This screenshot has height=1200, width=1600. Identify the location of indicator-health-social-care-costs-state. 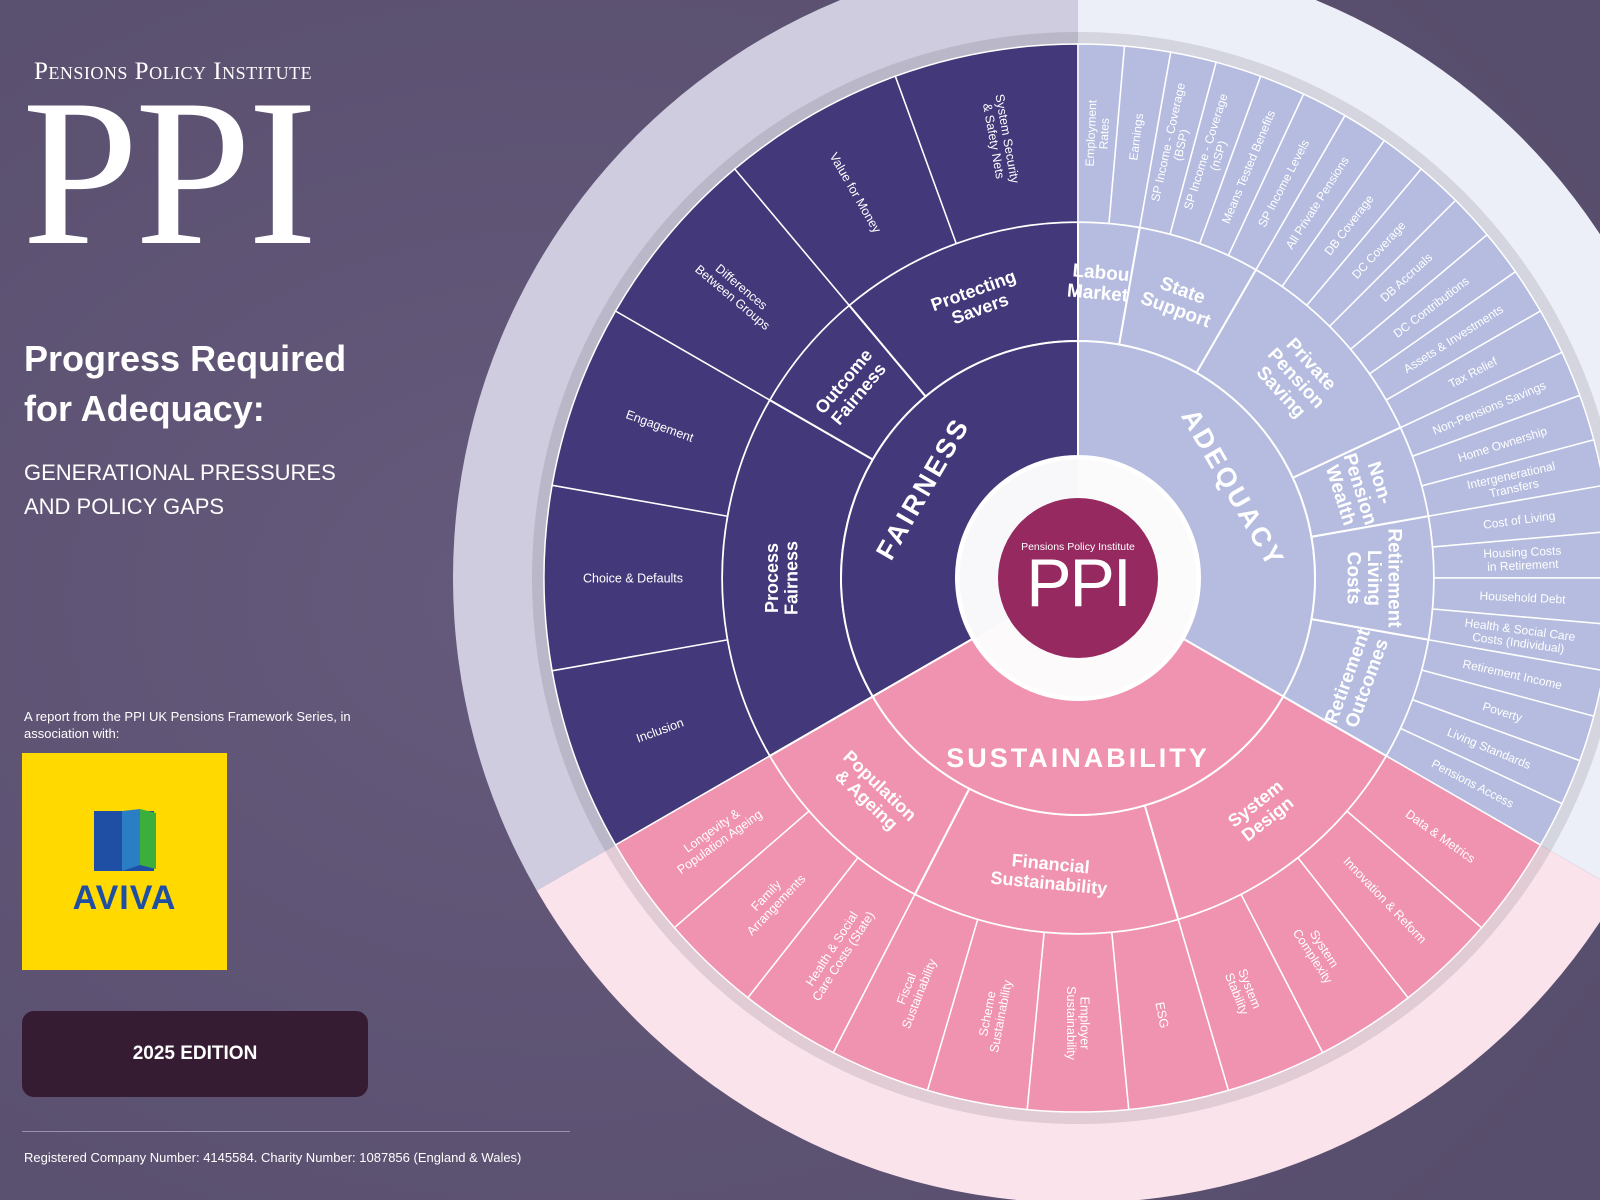
(831, 955).